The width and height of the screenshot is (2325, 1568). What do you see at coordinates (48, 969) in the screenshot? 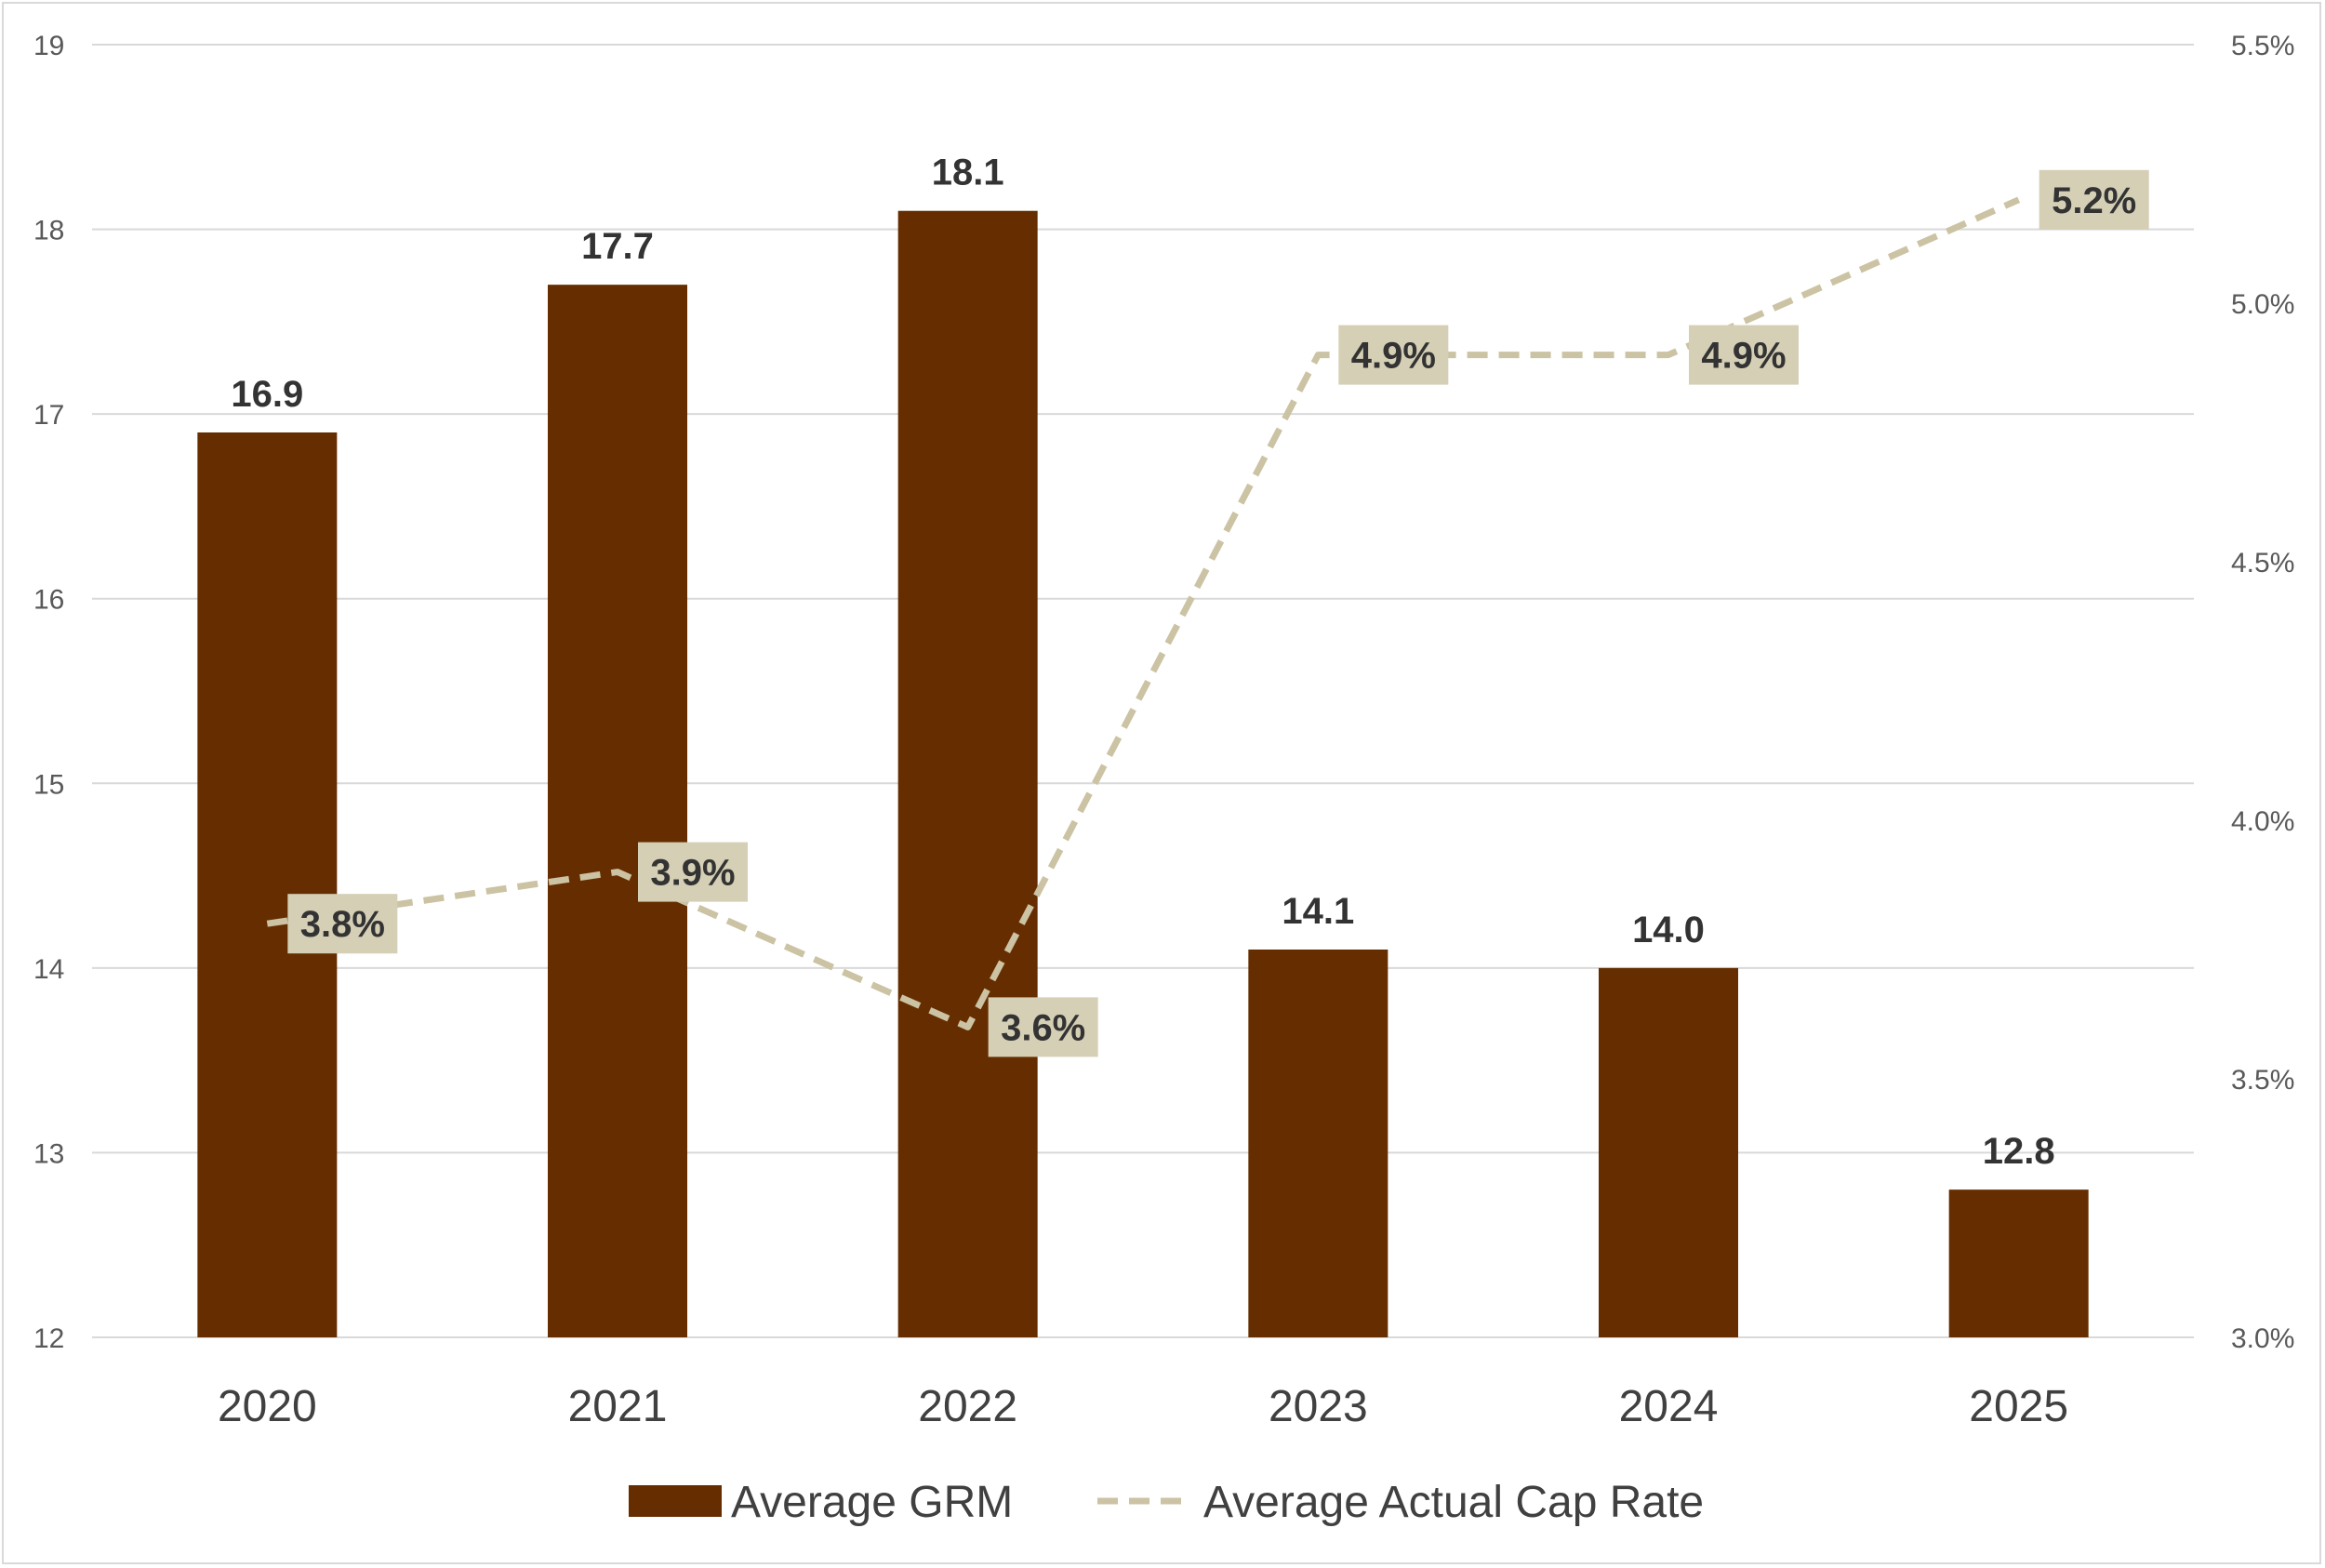
I see `left-tick-label: 14` at bounding box center [48, 969].